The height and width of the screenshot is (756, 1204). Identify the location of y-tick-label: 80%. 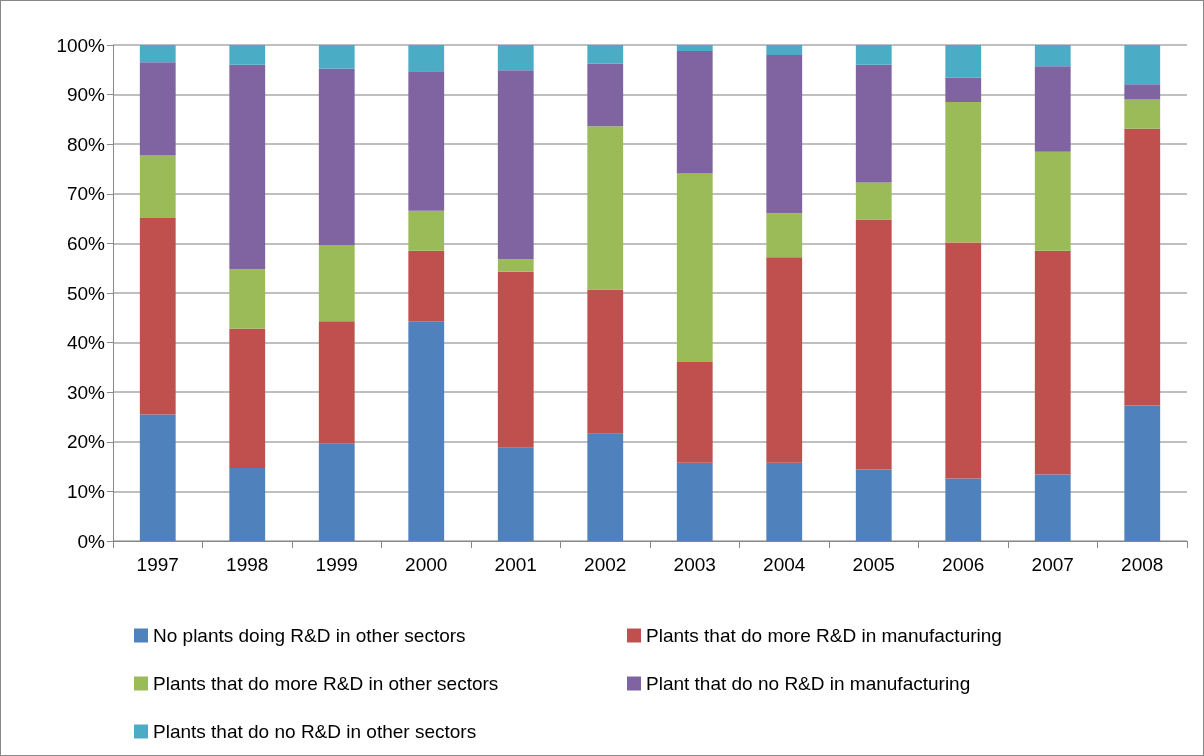
(86, 144).